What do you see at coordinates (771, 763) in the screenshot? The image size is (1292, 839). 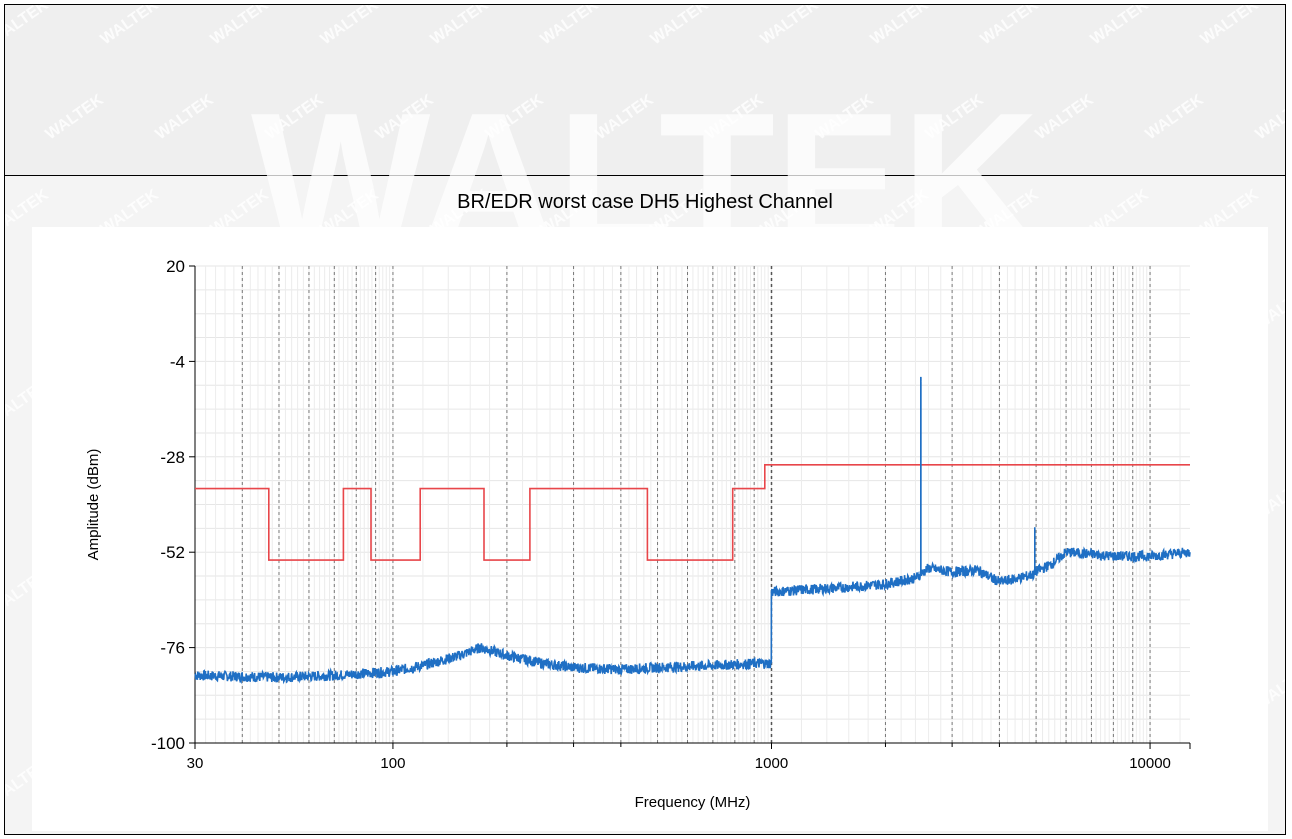 I see `x-tick-label: 1000` at bounding box center [771, 763].